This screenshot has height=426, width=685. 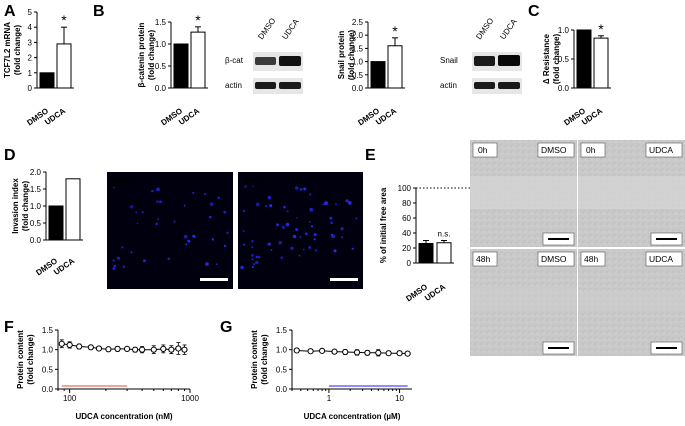 I want to click on y-tick-label: 80, so click(x=406, y=203).